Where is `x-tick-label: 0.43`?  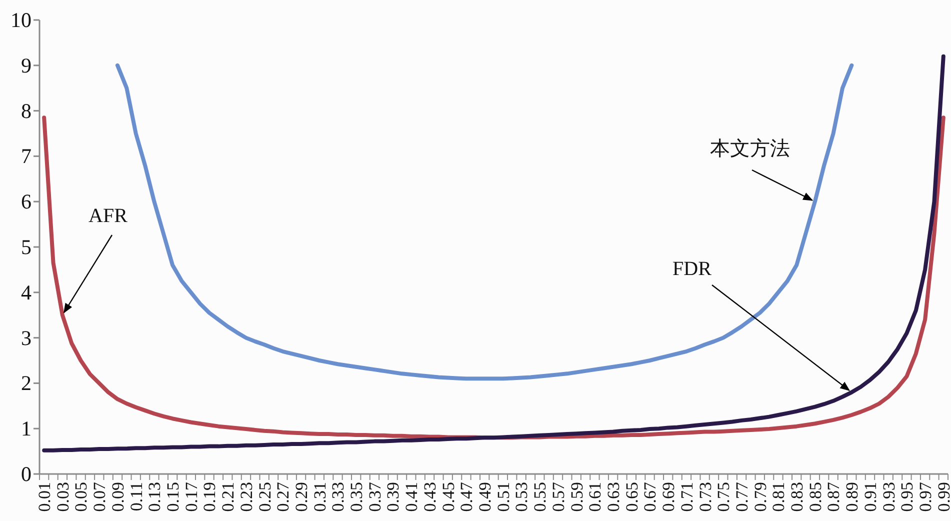
x-tick-label: 0.43 is located at coordinates (430, 497).